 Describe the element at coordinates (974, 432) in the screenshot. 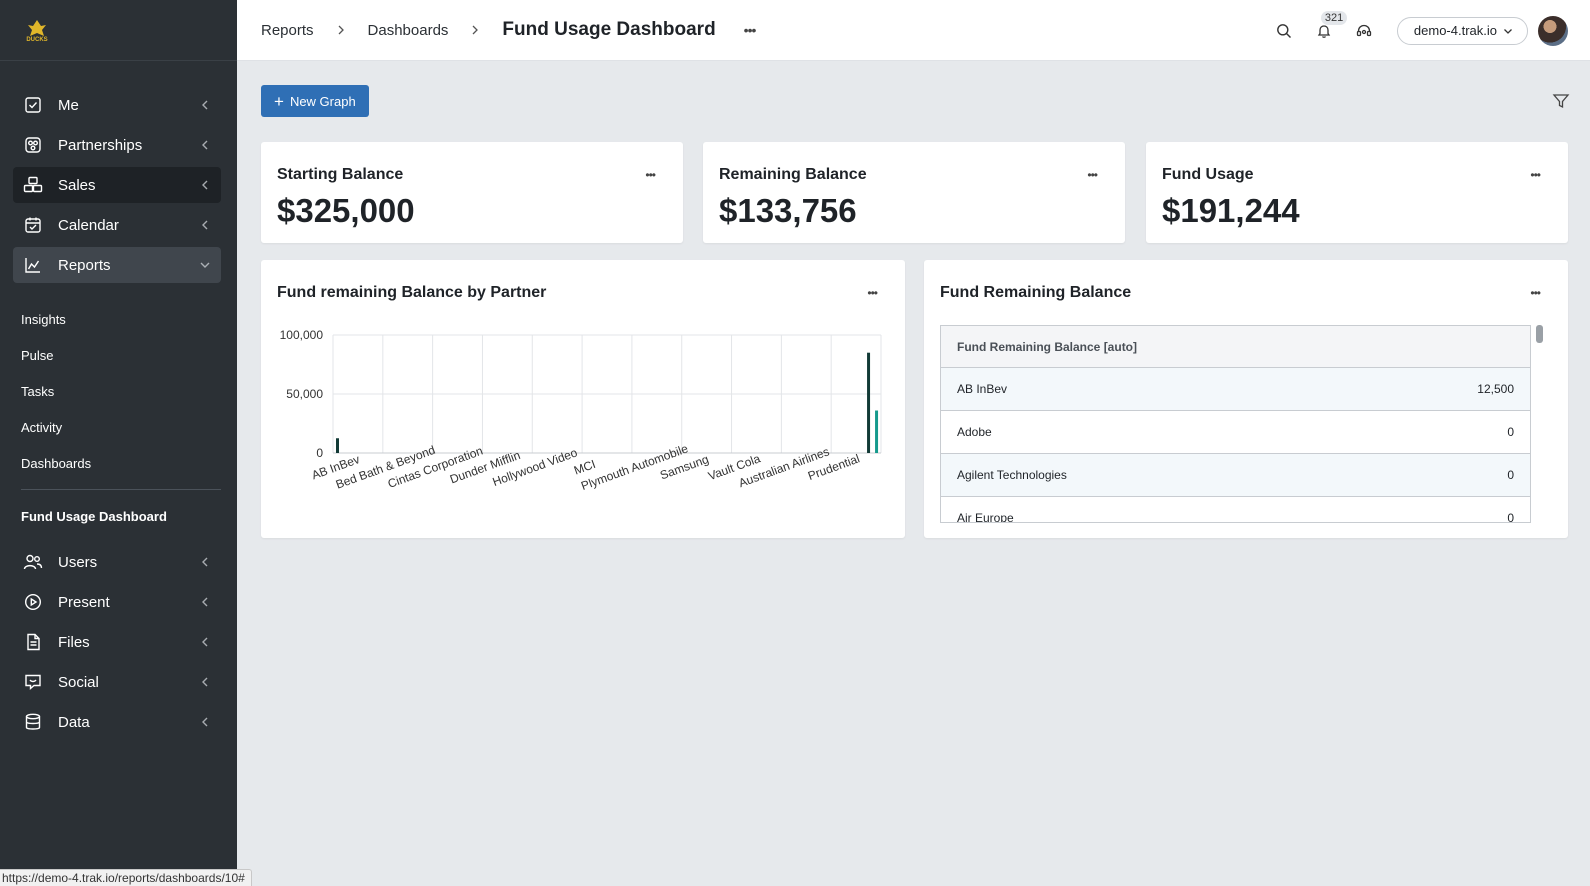

I see `row-name: Adobe` at that location.